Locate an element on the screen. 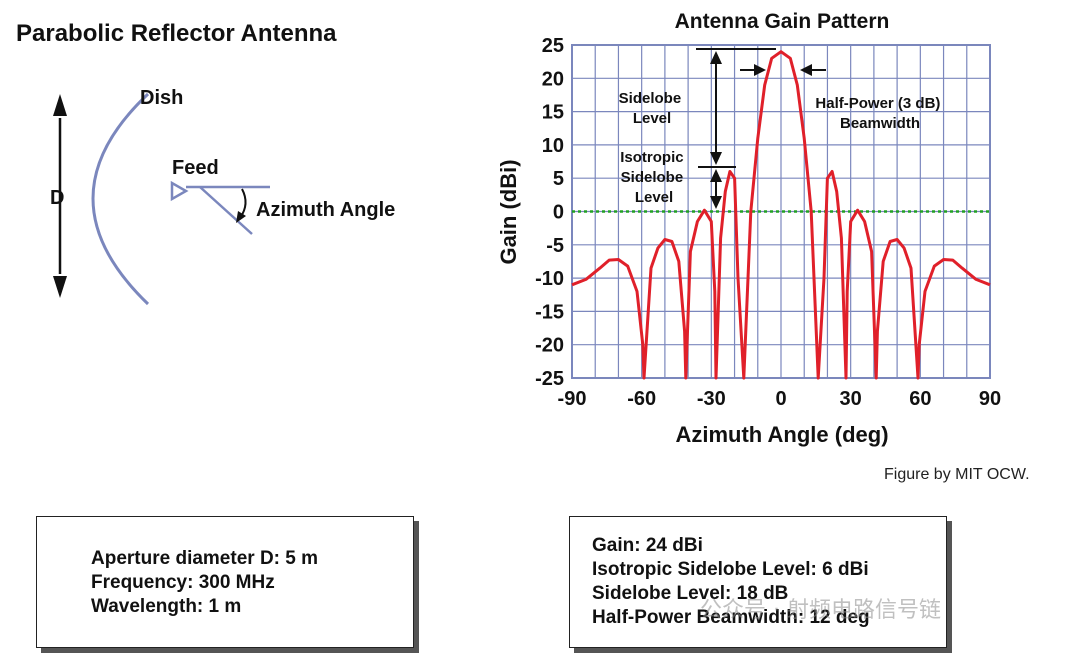  iso-arrow-up is located at coordinates (716, 175).